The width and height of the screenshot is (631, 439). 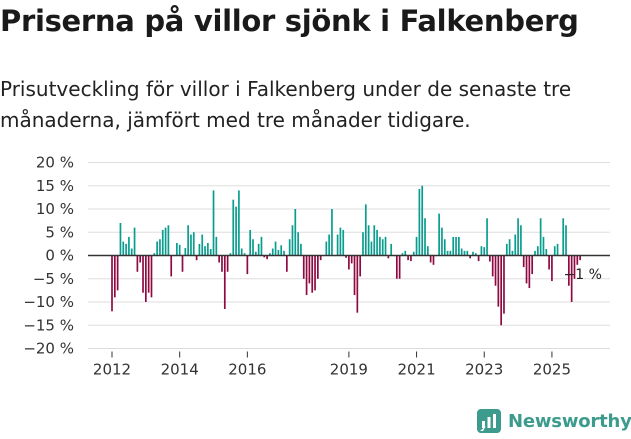 What do you see at coordinates (489, 421) in the screenshot?
I see `newsworthy-logo-icon` at bounding box center [489, 421].